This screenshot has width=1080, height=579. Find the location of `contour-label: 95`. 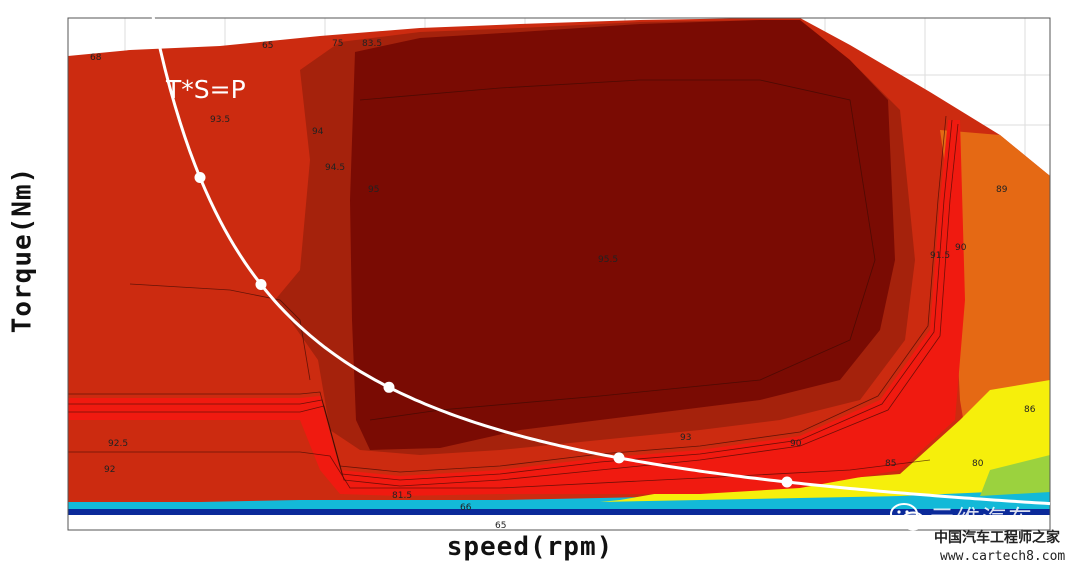

contour-label: 95 is located at coordinates (373, 190).